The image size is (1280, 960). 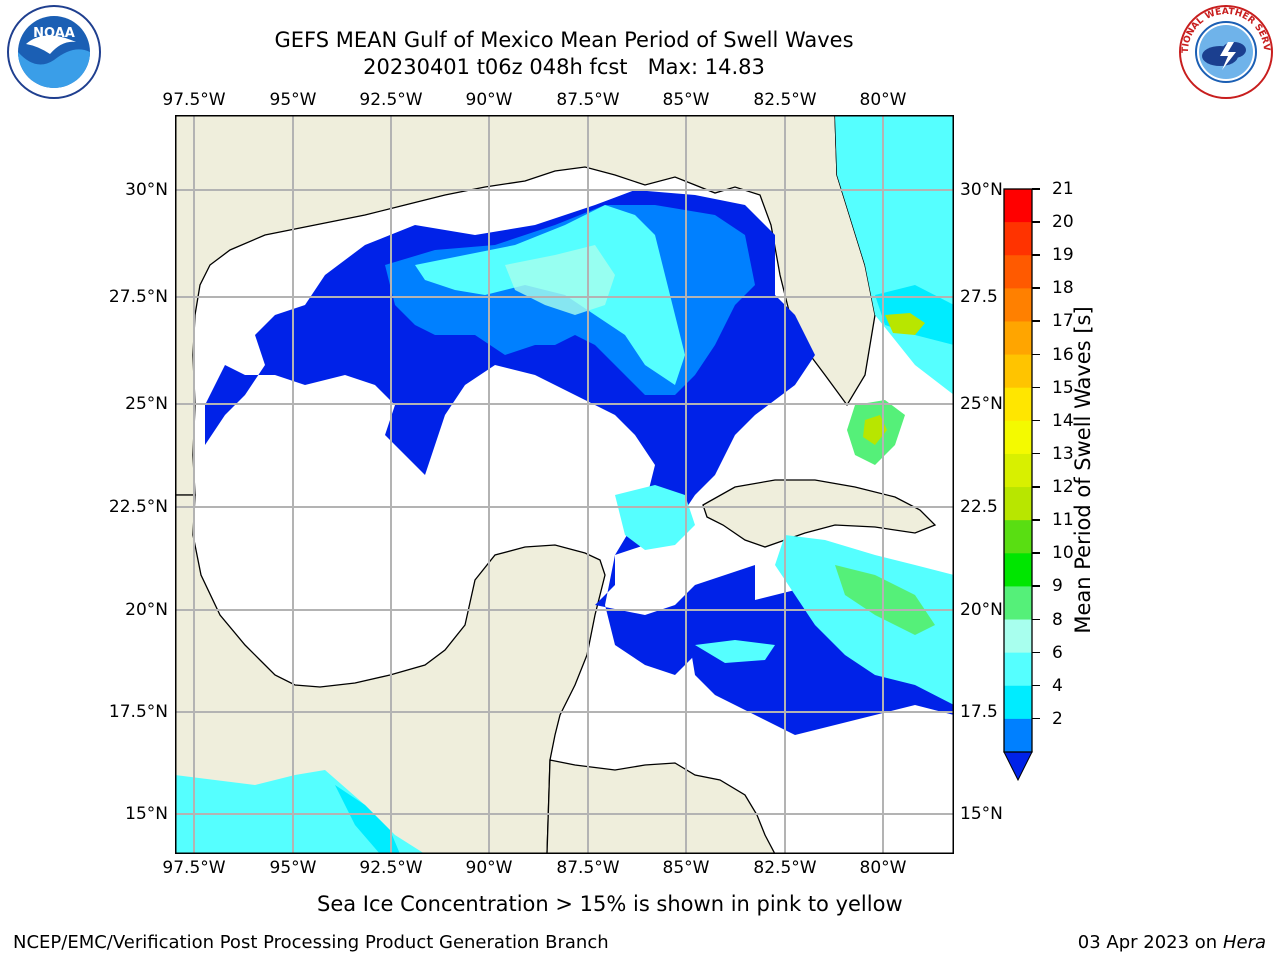 I want to click on lon-label-bottom: 97.5°W, so click(x=194, y=868).